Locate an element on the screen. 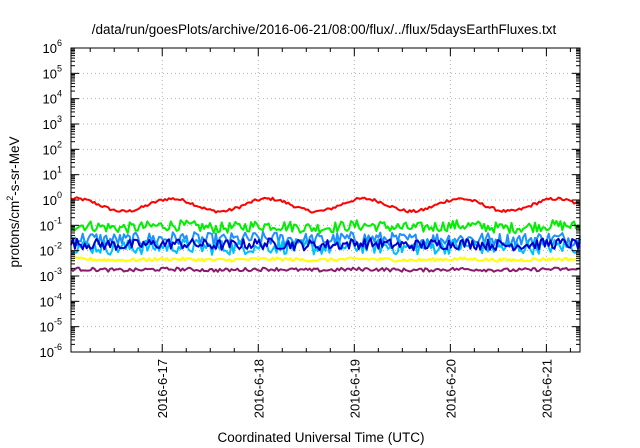 This screenshot has width=640, height=448. x-tick-label: 2016-6-17 is located at coordinates (162, 388).